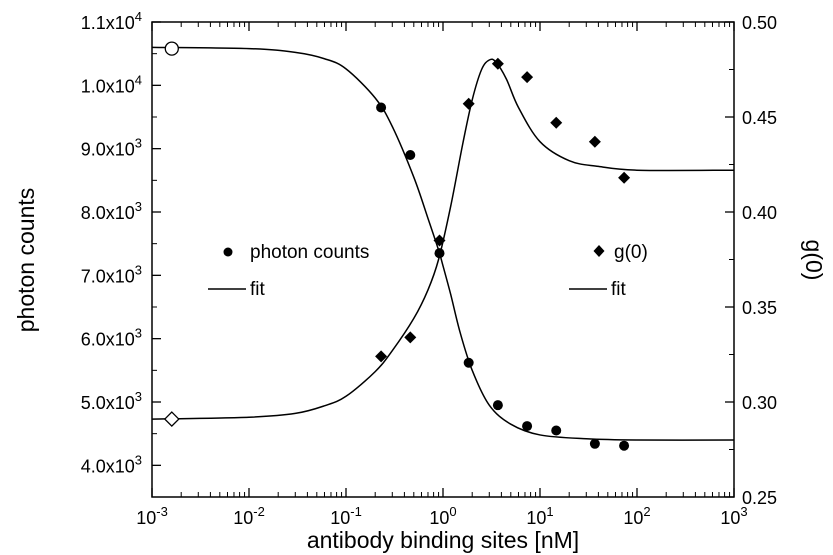  Describe the element at coordinates (759, 403) in the screenshot. I see `right-tick-label: 0.30` at that location.